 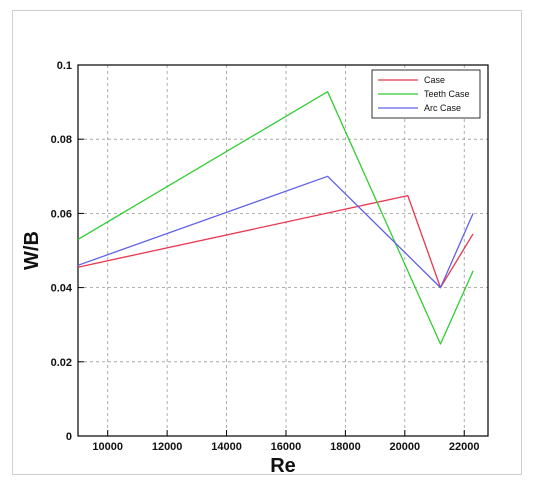 I want to click on y-tick-label: 0.08, so click(x=61, y=140).